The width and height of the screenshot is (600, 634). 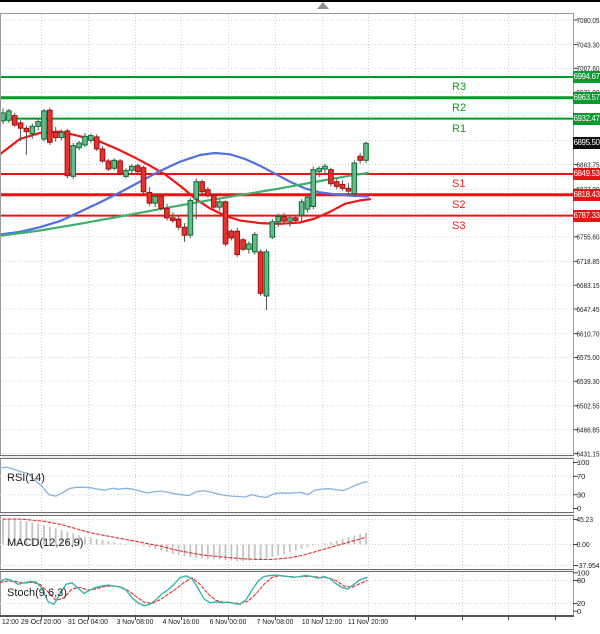 What do you see at coordinates (10, 621) in the screenshot?
I see `time-tick-label: 12:00` at bounding box center [10, 621].